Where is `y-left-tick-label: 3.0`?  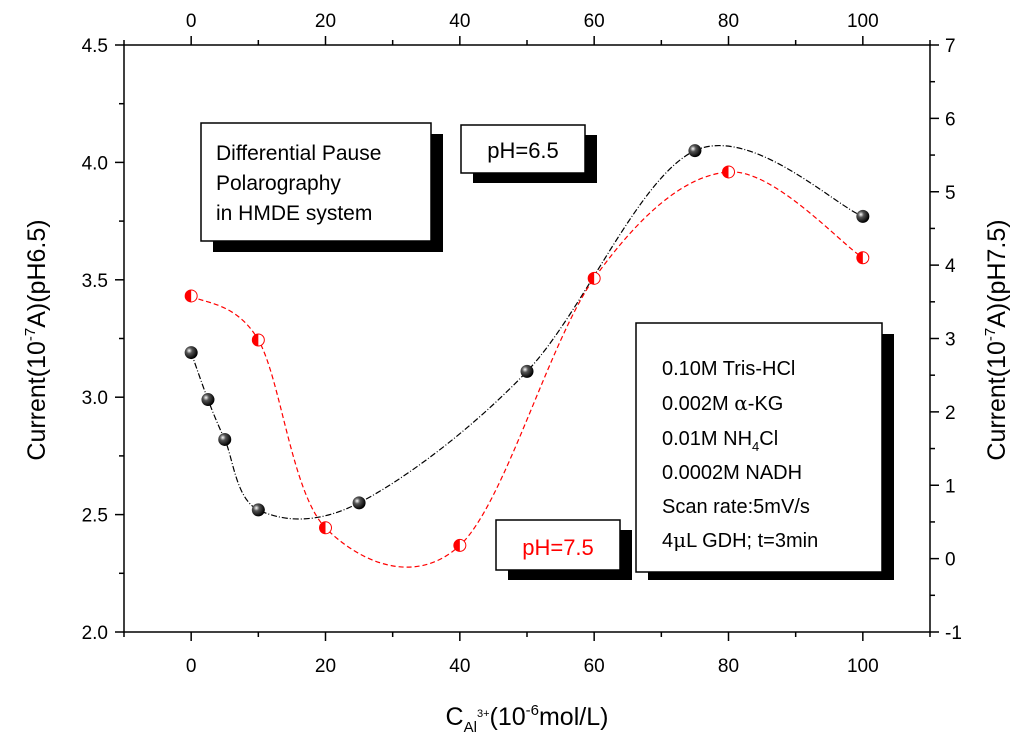
y-left-tick-label: 3.0 is located at coordinates (95, 398).